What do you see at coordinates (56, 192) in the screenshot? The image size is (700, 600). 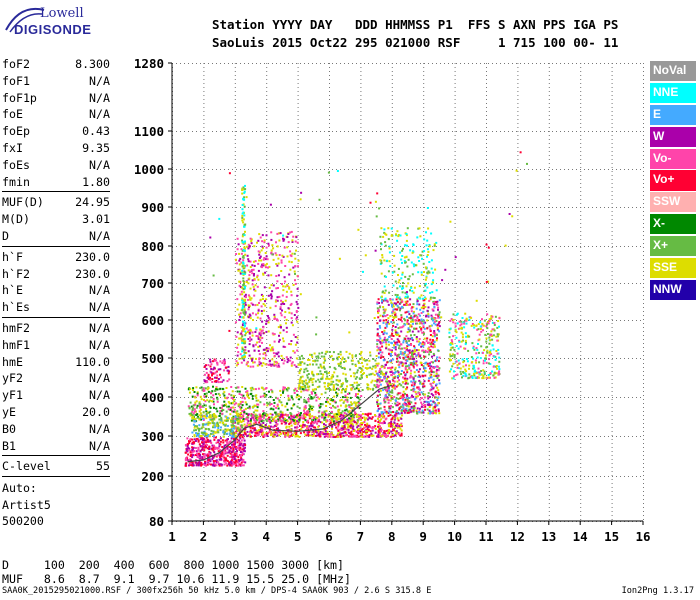 I see `param-separator` at bounding box center [56, 192].